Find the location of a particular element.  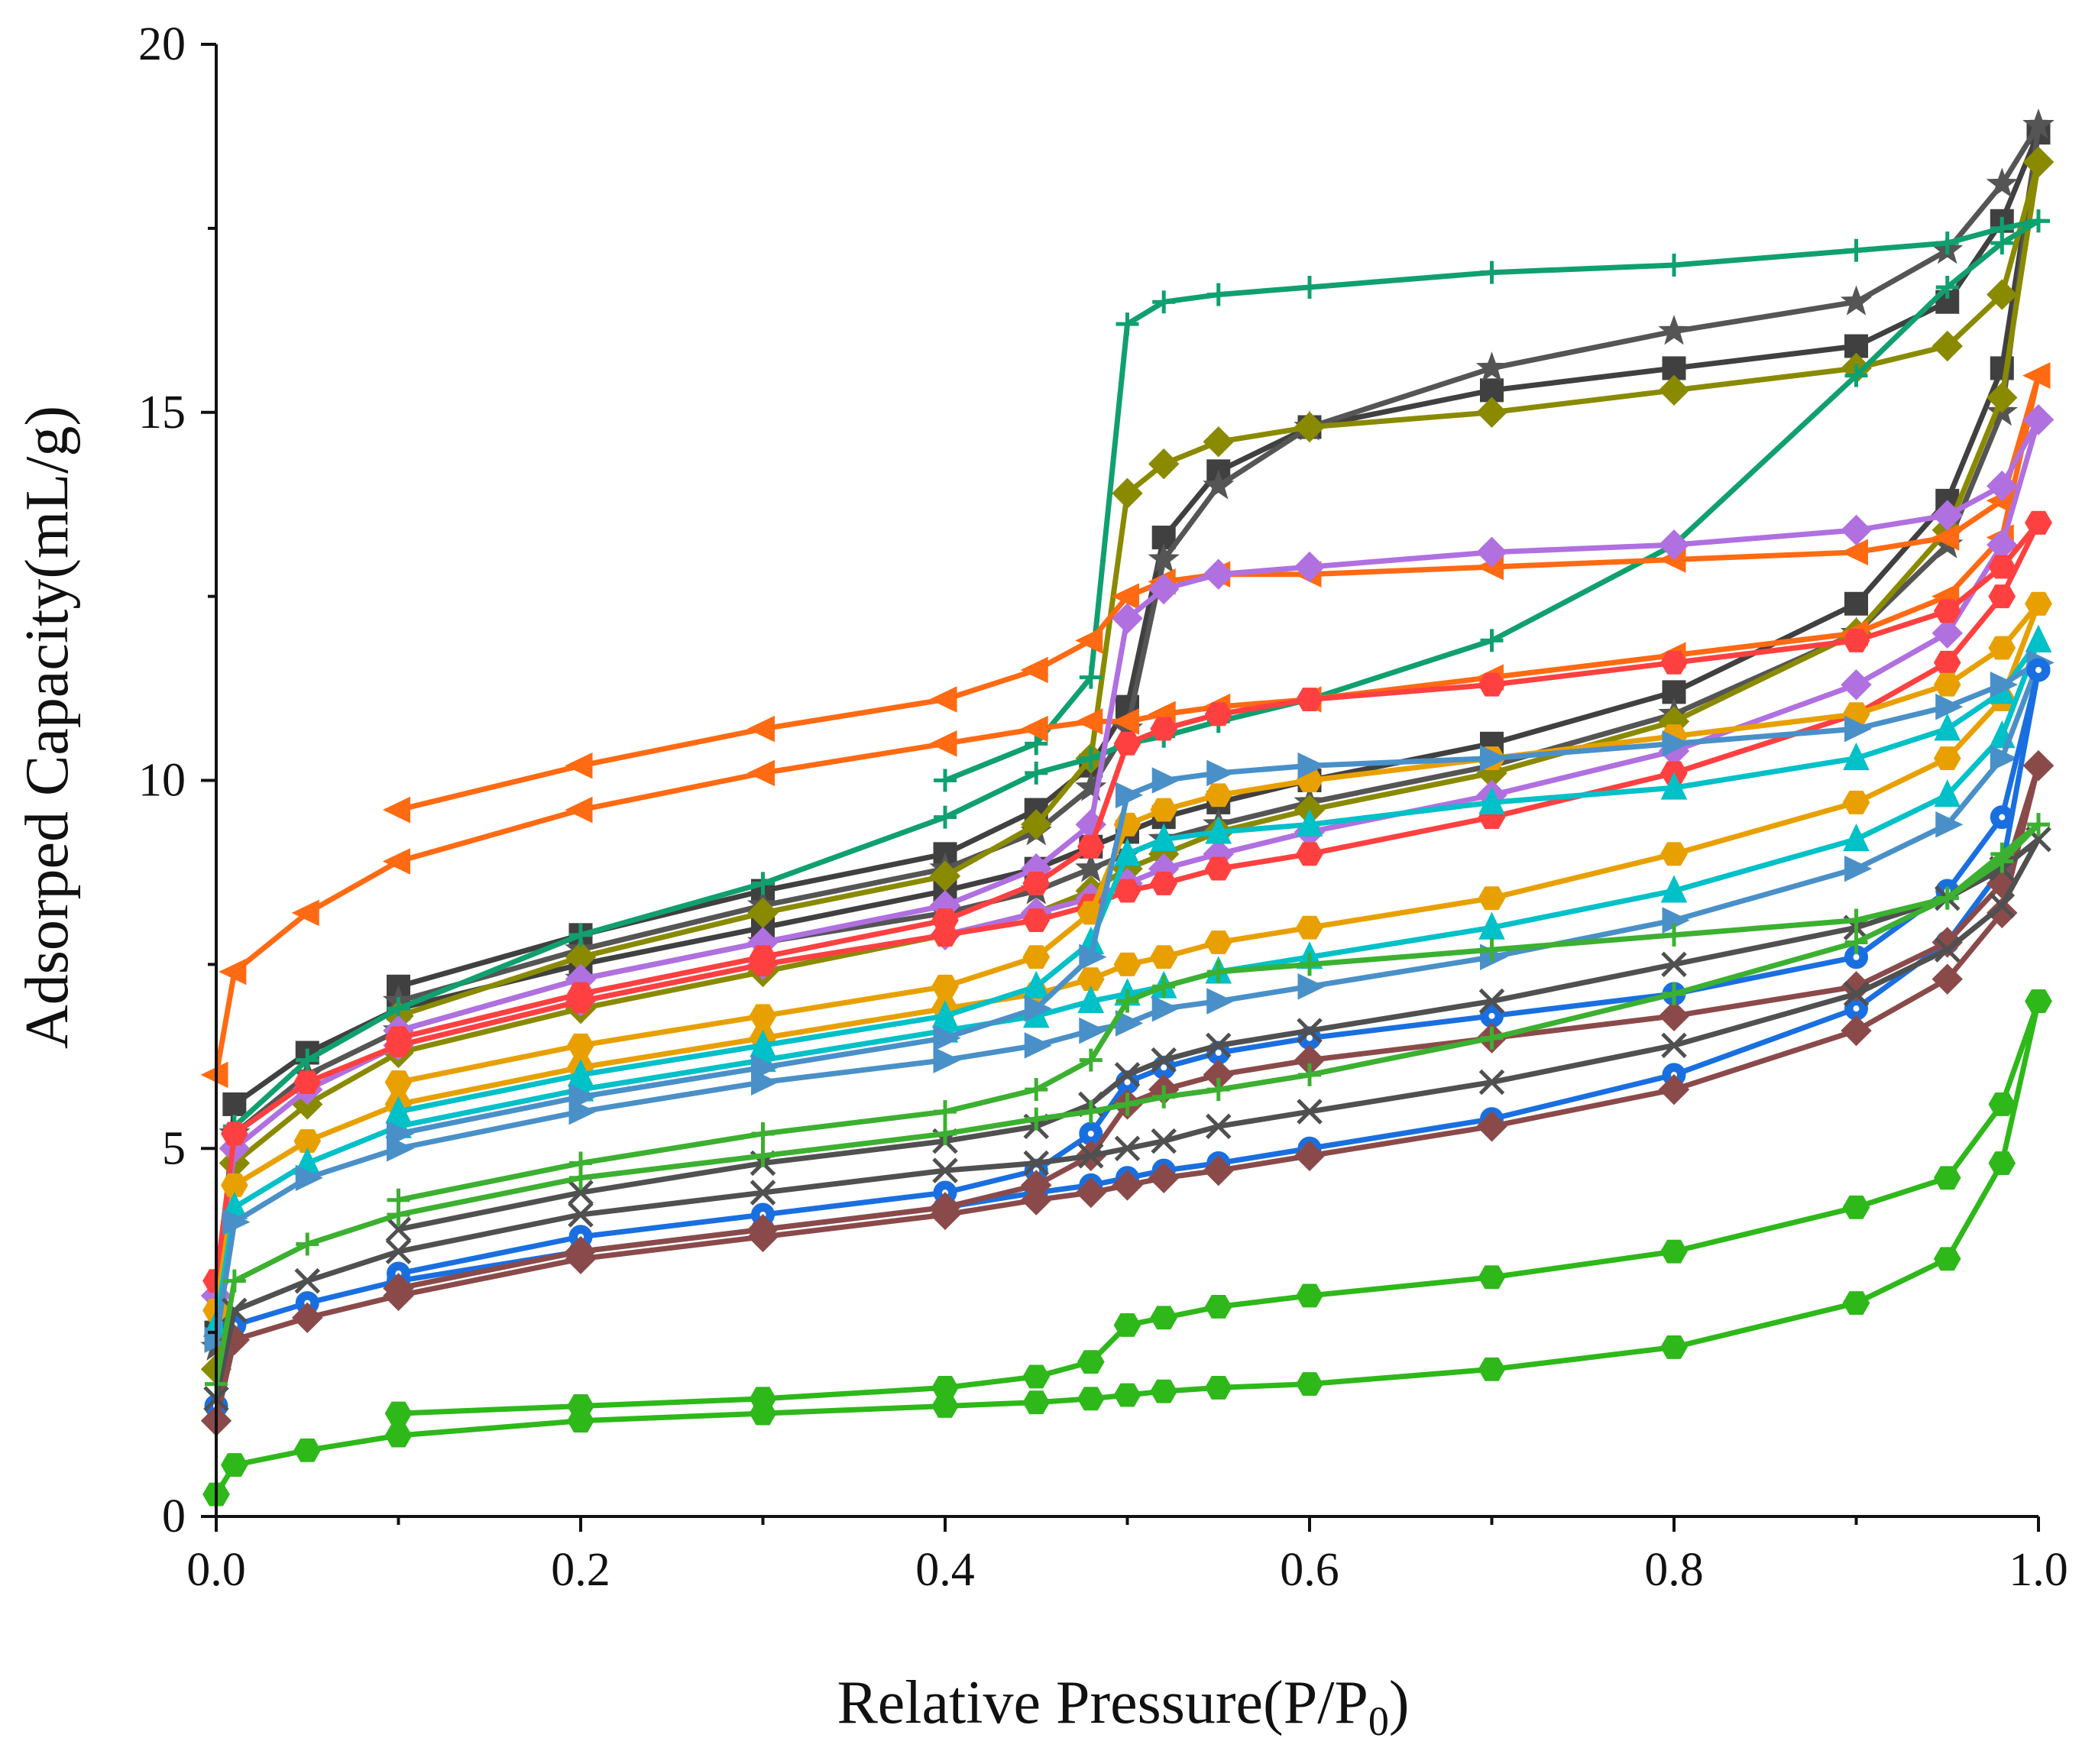

y-tick-label: 0 is located at coordinates (174, 1516).